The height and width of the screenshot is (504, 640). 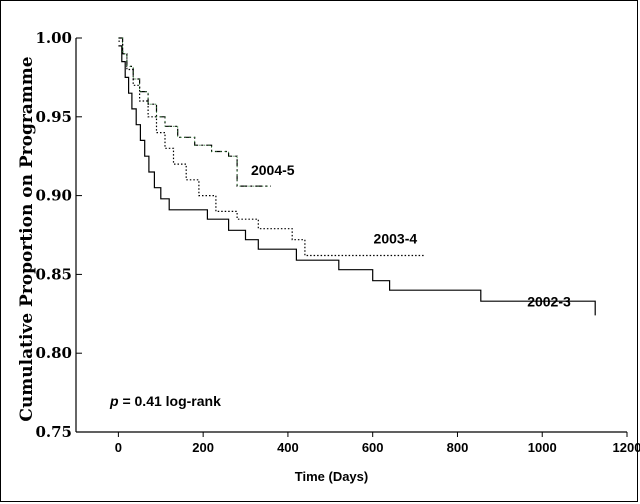 What do you see at coordinates (331, 476) in the screenshot?
I see `x-axis-title: Time (Days)` at bounding box center [331, 476].